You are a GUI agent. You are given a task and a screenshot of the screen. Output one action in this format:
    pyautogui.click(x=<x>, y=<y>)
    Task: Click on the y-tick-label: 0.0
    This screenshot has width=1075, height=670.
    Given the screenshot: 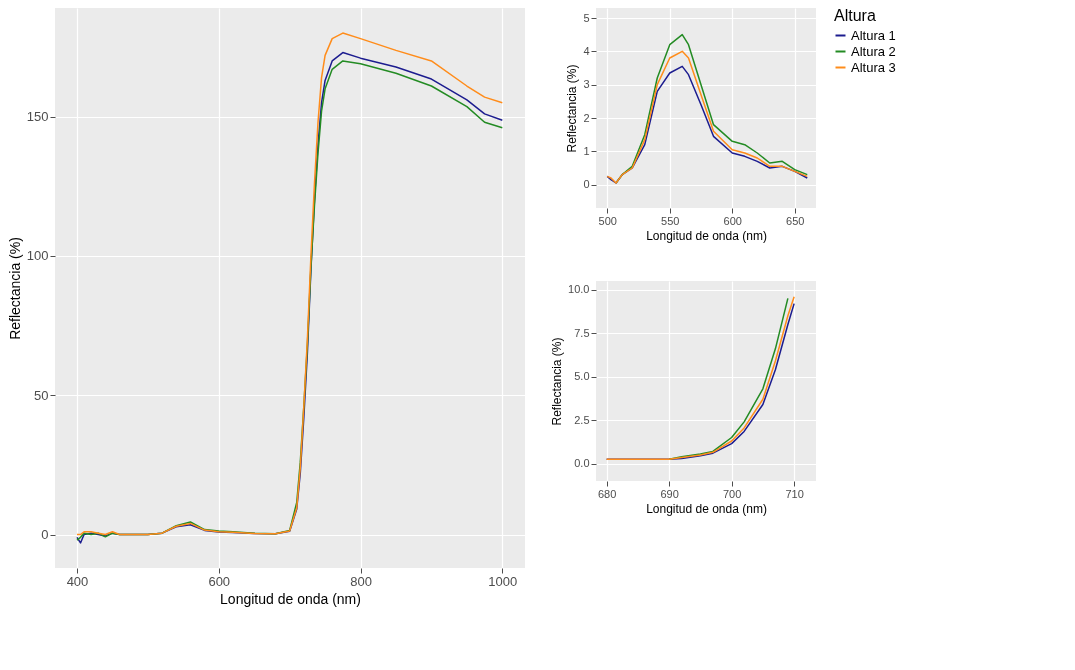 What is the action you would take?
    pyautogui.click(x=582, y=463)
    